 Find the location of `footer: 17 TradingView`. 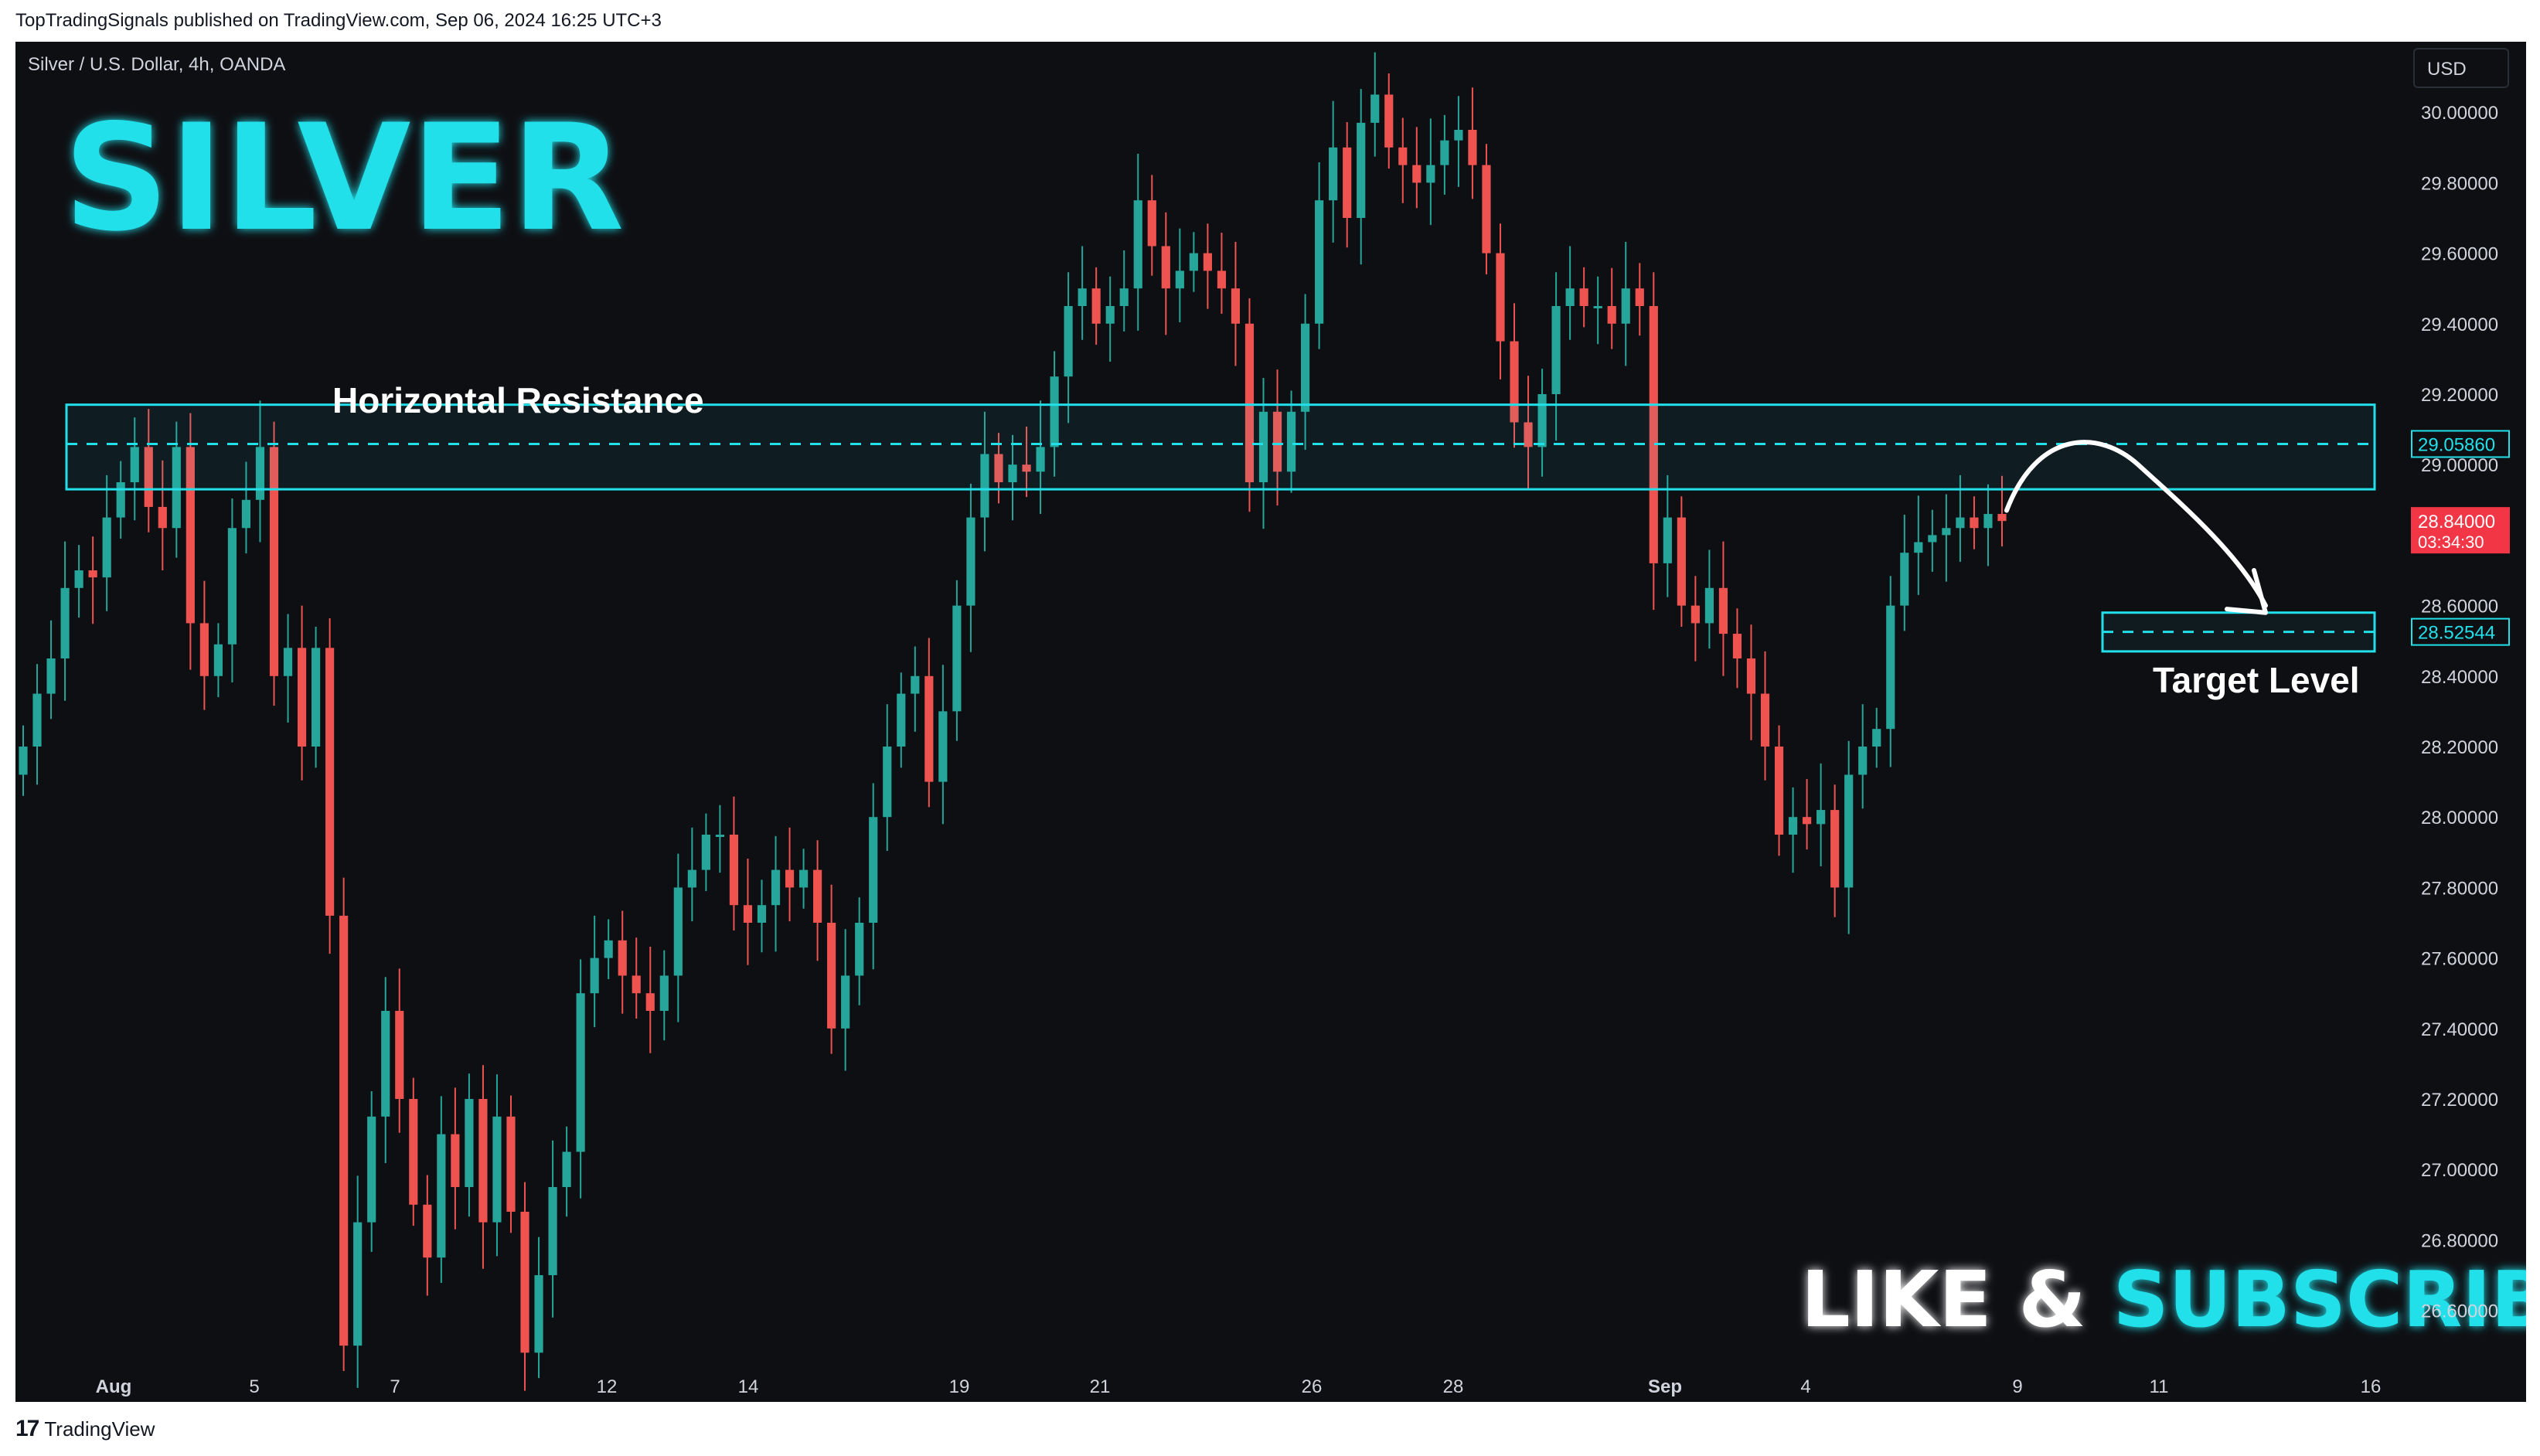

footer: 17 TradingView is located at coordinates (1270, 1429).